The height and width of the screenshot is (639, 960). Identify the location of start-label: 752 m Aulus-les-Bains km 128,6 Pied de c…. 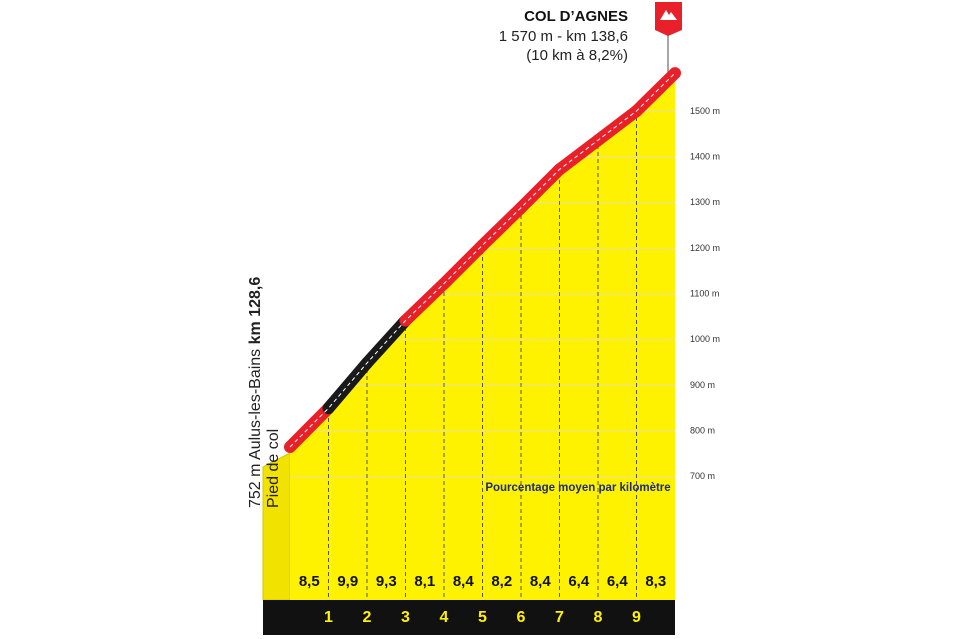
(264, 392).